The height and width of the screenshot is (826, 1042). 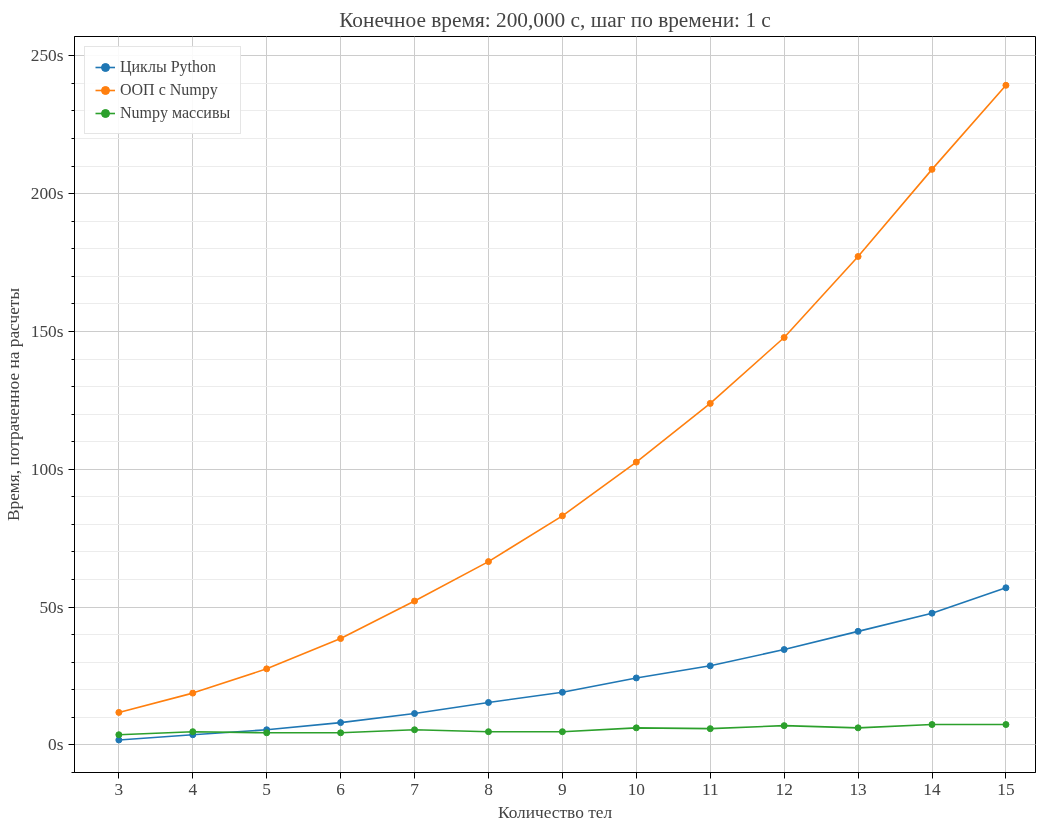 What do you see at coordinates (341, 789) in the screenshot?
I see `x-tick-label: 6` at bounding box center [341, 789].